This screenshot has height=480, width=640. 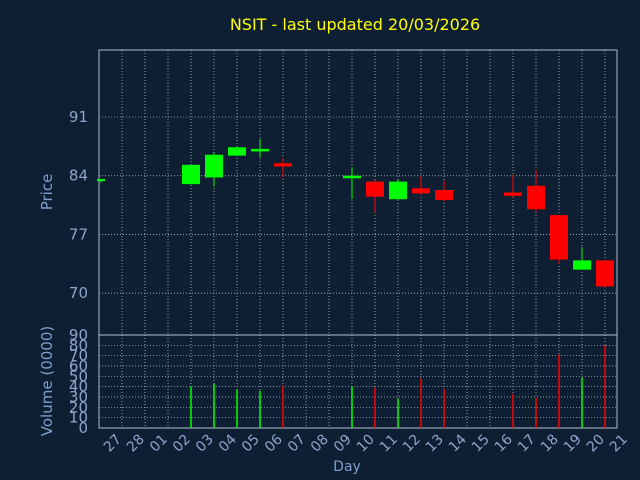 What do you see at coordinates (47, 192) in the screenshot?
I see `price-axis-label: Price` at bounding box center [47, 192].